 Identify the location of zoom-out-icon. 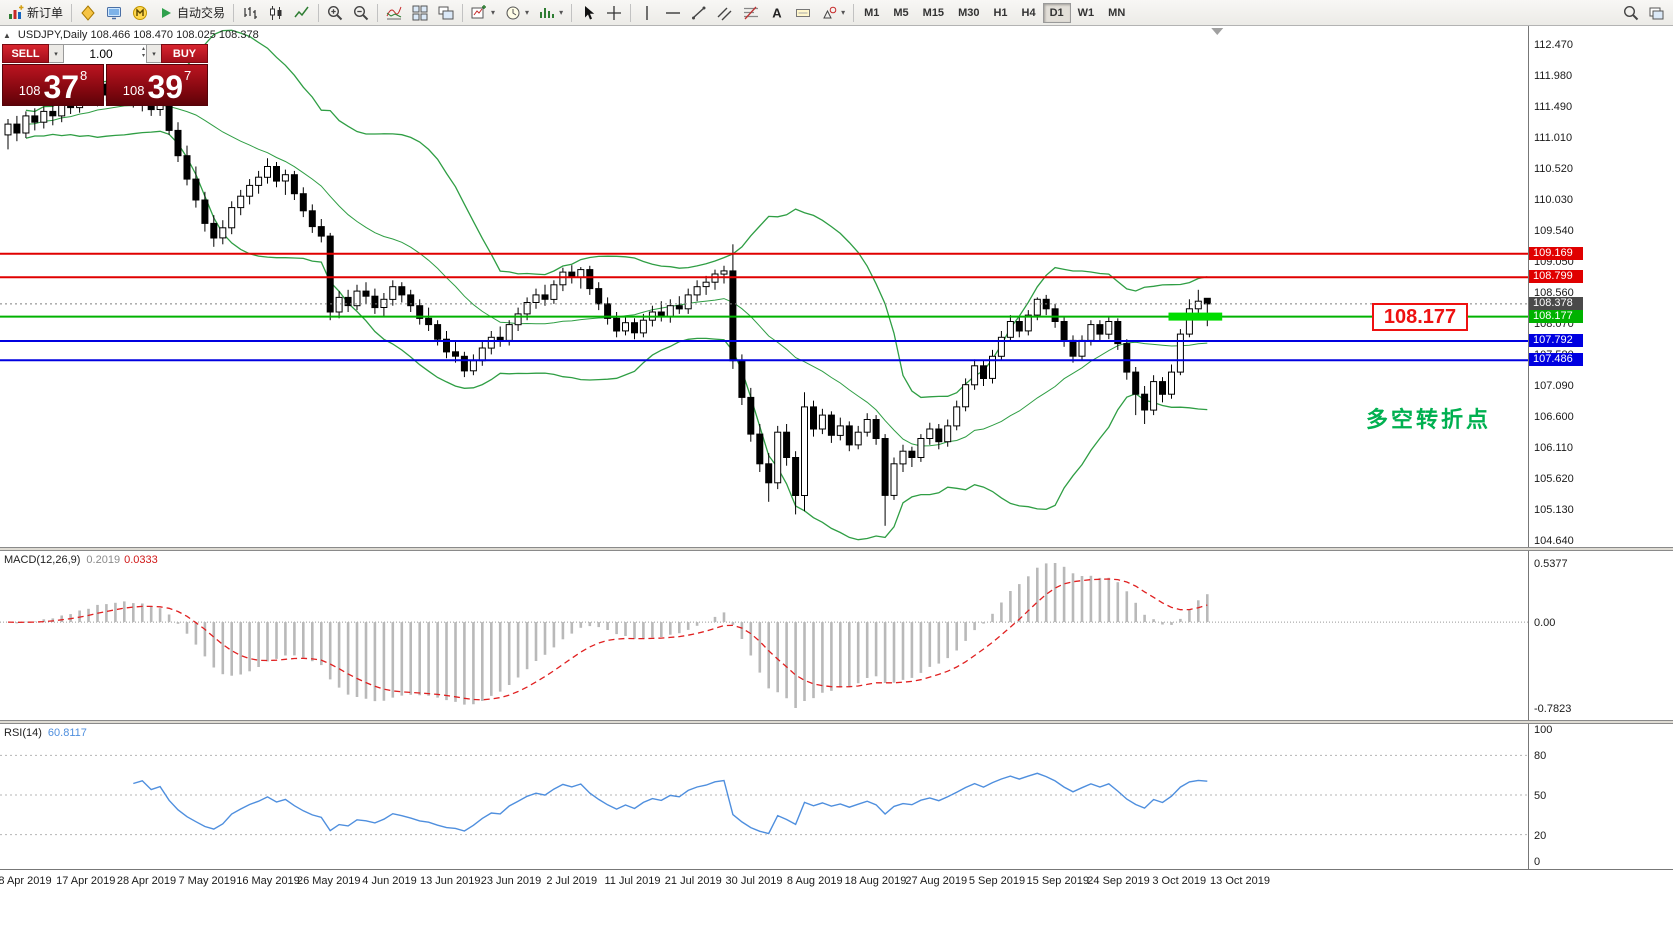
(361, 12).